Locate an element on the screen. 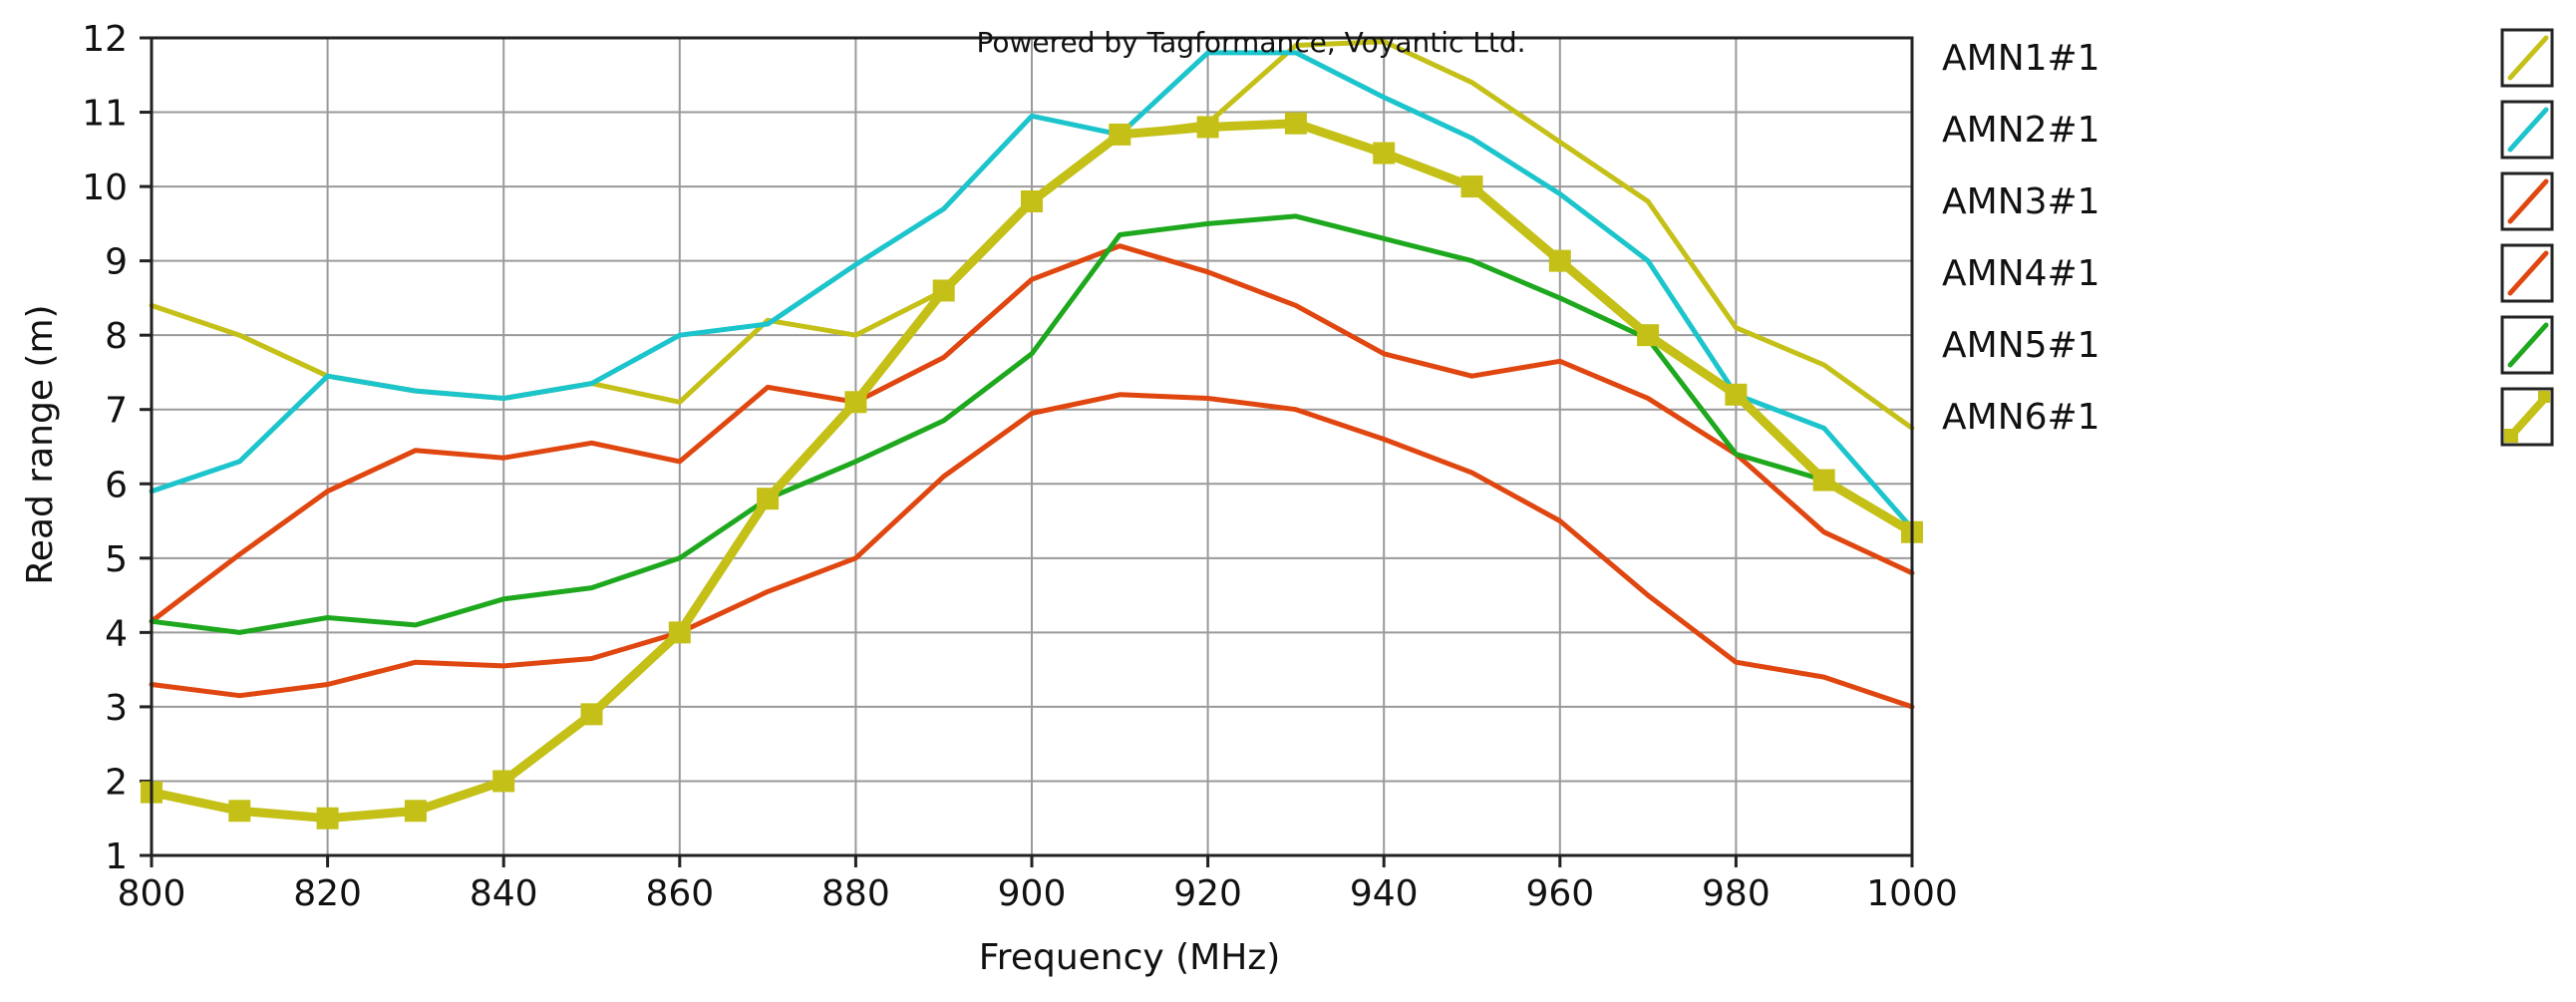 This screenshot has height=1002, width=2576. y-tick-label: 6 is located at coordinates (116, 485).